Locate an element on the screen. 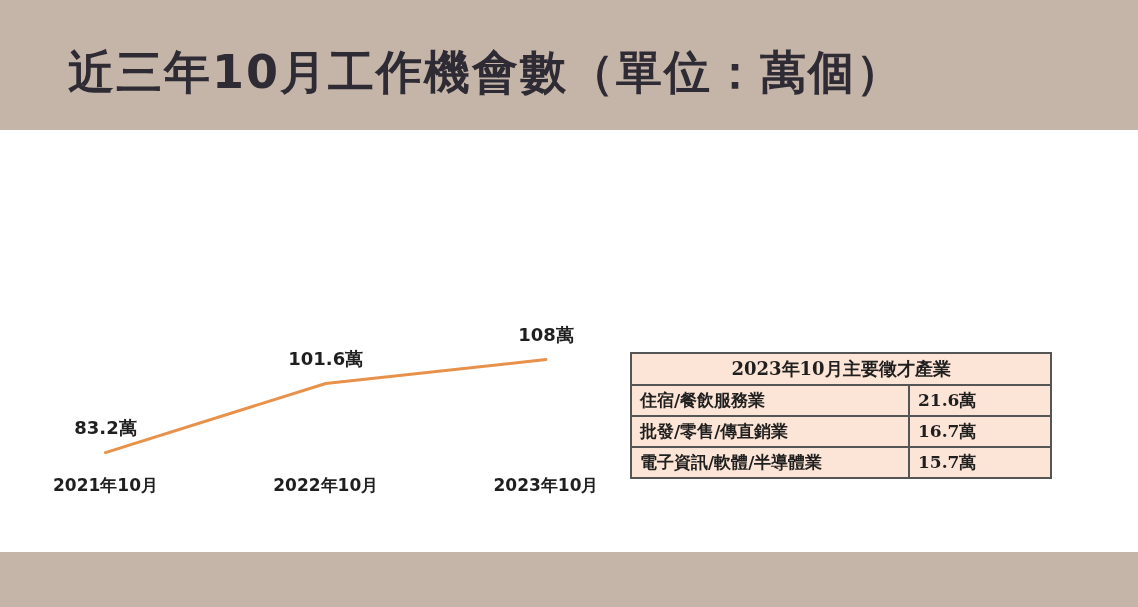 This screenshot has height=607, width=1138. category-label: 住宿/餐飲服務業 is located at coordinates (770, 400).